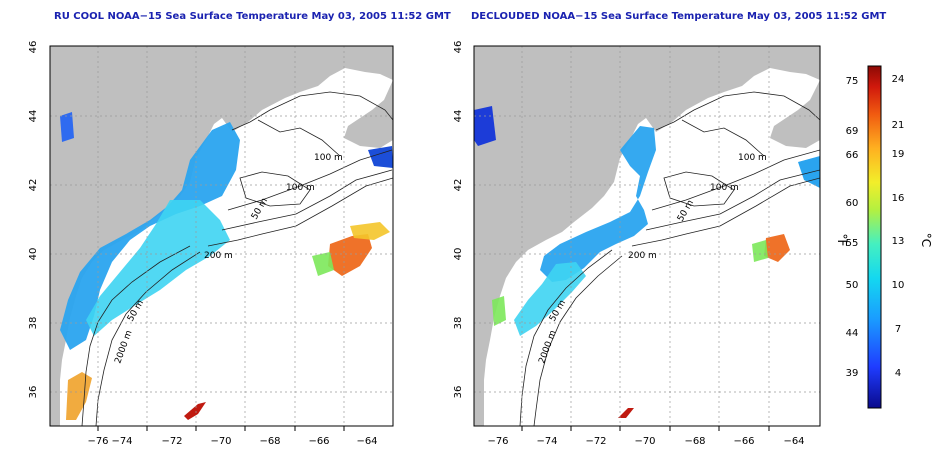  I want to click on f-tick-label: 66, so click(852, 155).